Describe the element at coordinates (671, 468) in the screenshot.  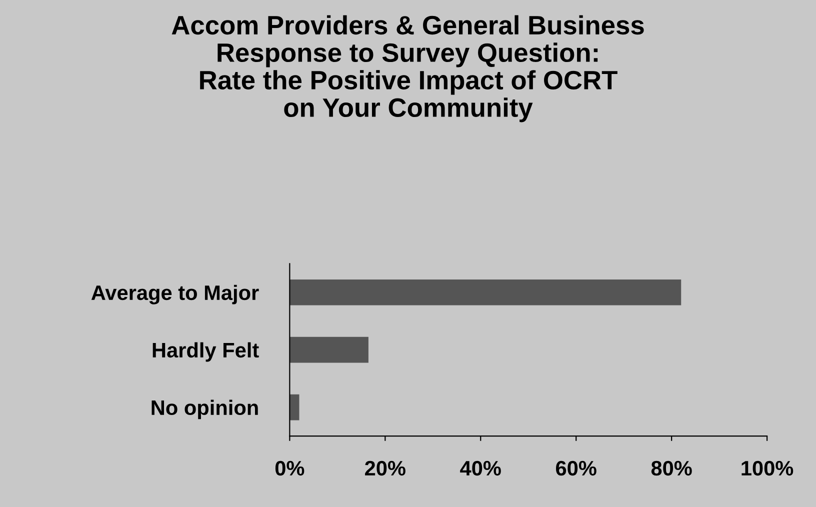
I see `x-tick-label: 80%` at that location.